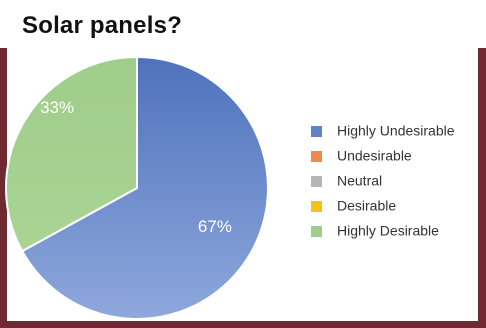  I want to click on legend-label: Highly Undesirable, so click(396, 131).